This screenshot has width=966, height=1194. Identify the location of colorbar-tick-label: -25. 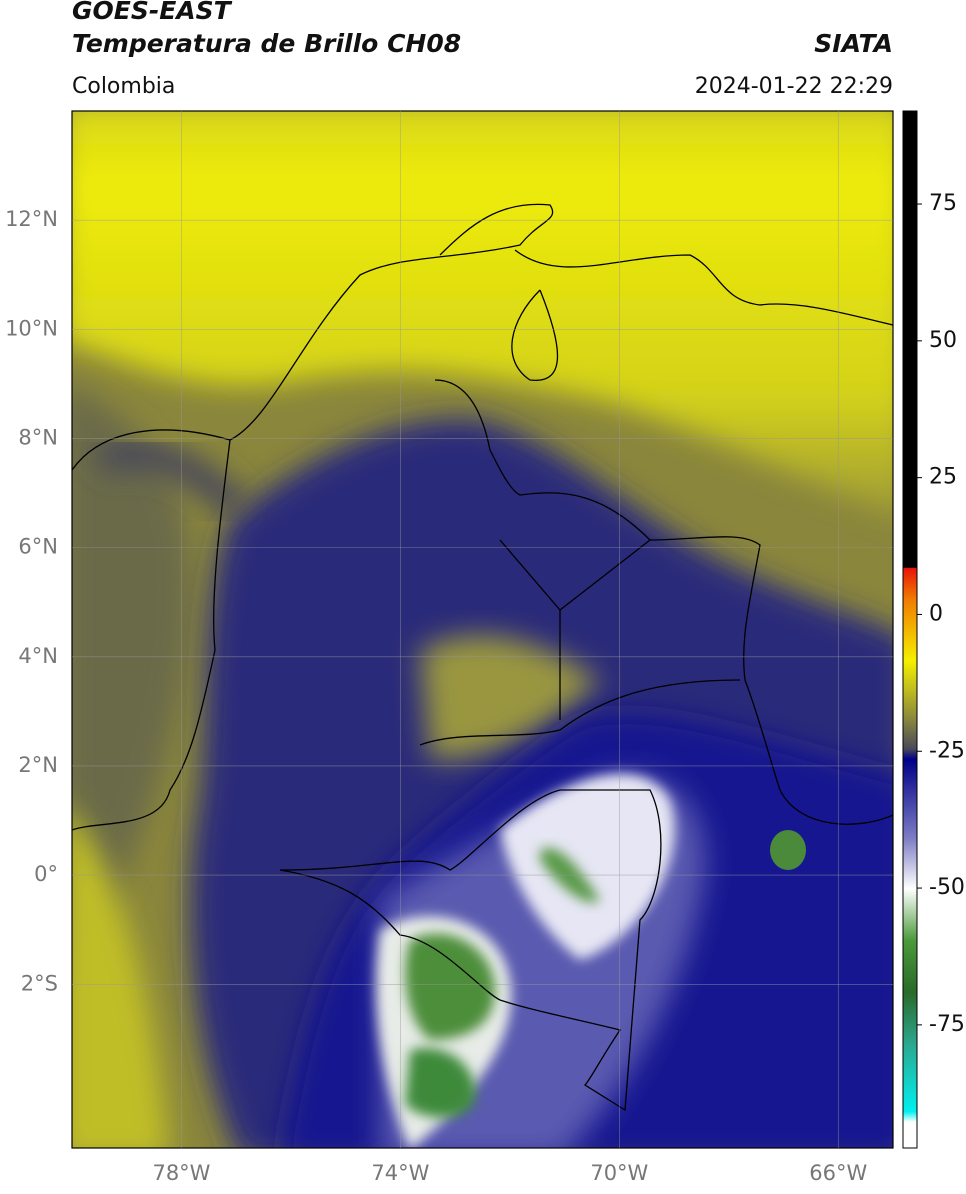
(947, 750).